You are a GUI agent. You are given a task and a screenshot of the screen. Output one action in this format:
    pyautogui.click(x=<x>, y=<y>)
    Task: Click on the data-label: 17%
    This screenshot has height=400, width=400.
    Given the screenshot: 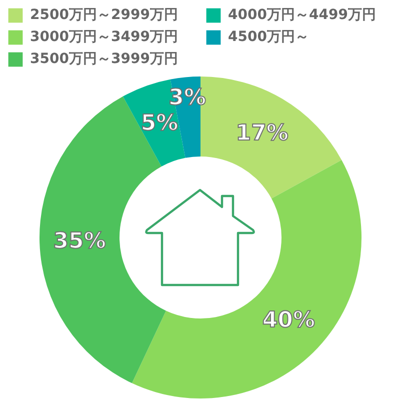 What is the action you would take?
    pyautogui.click(x=262, y=133)
    